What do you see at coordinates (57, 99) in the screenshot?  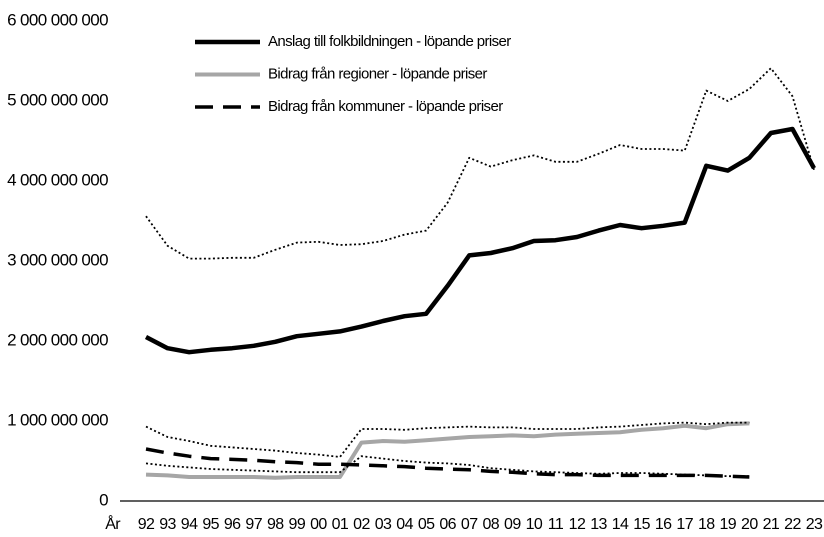 I see `y-tick-label: 5 000 000 000` at bounding box center [57, 99].